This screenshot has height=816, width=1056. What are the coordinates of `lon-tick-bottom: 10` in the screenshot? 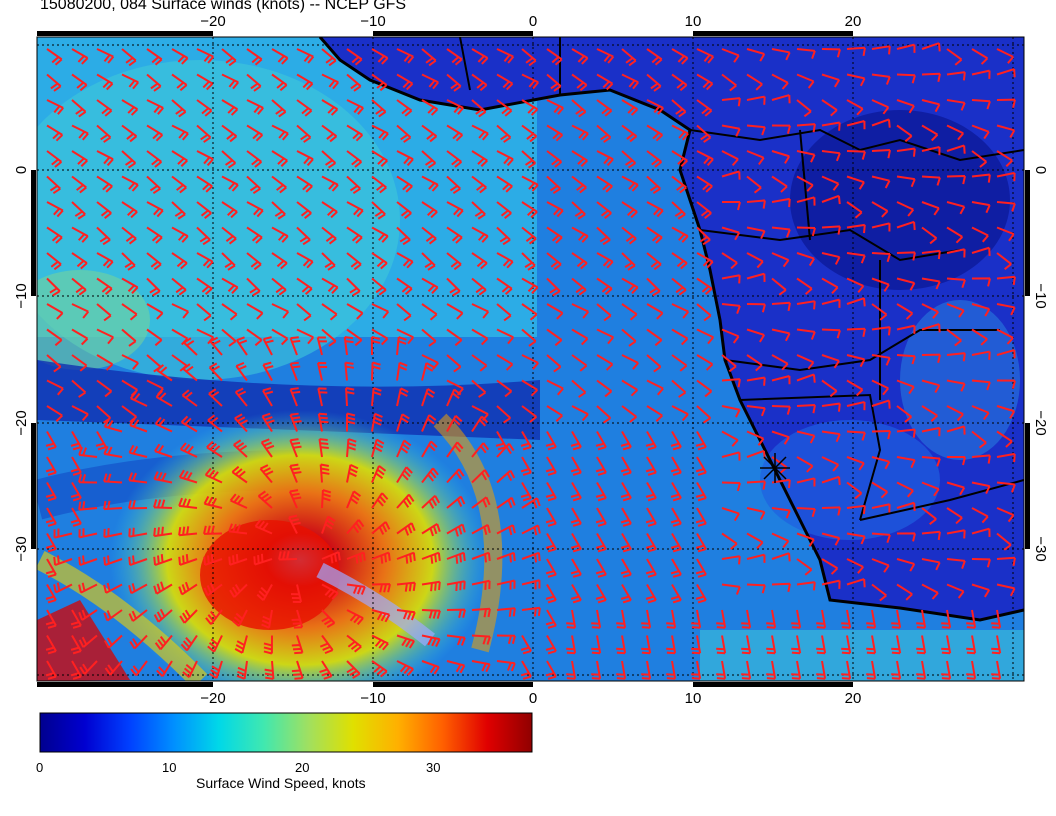 It's located at (693, 698).